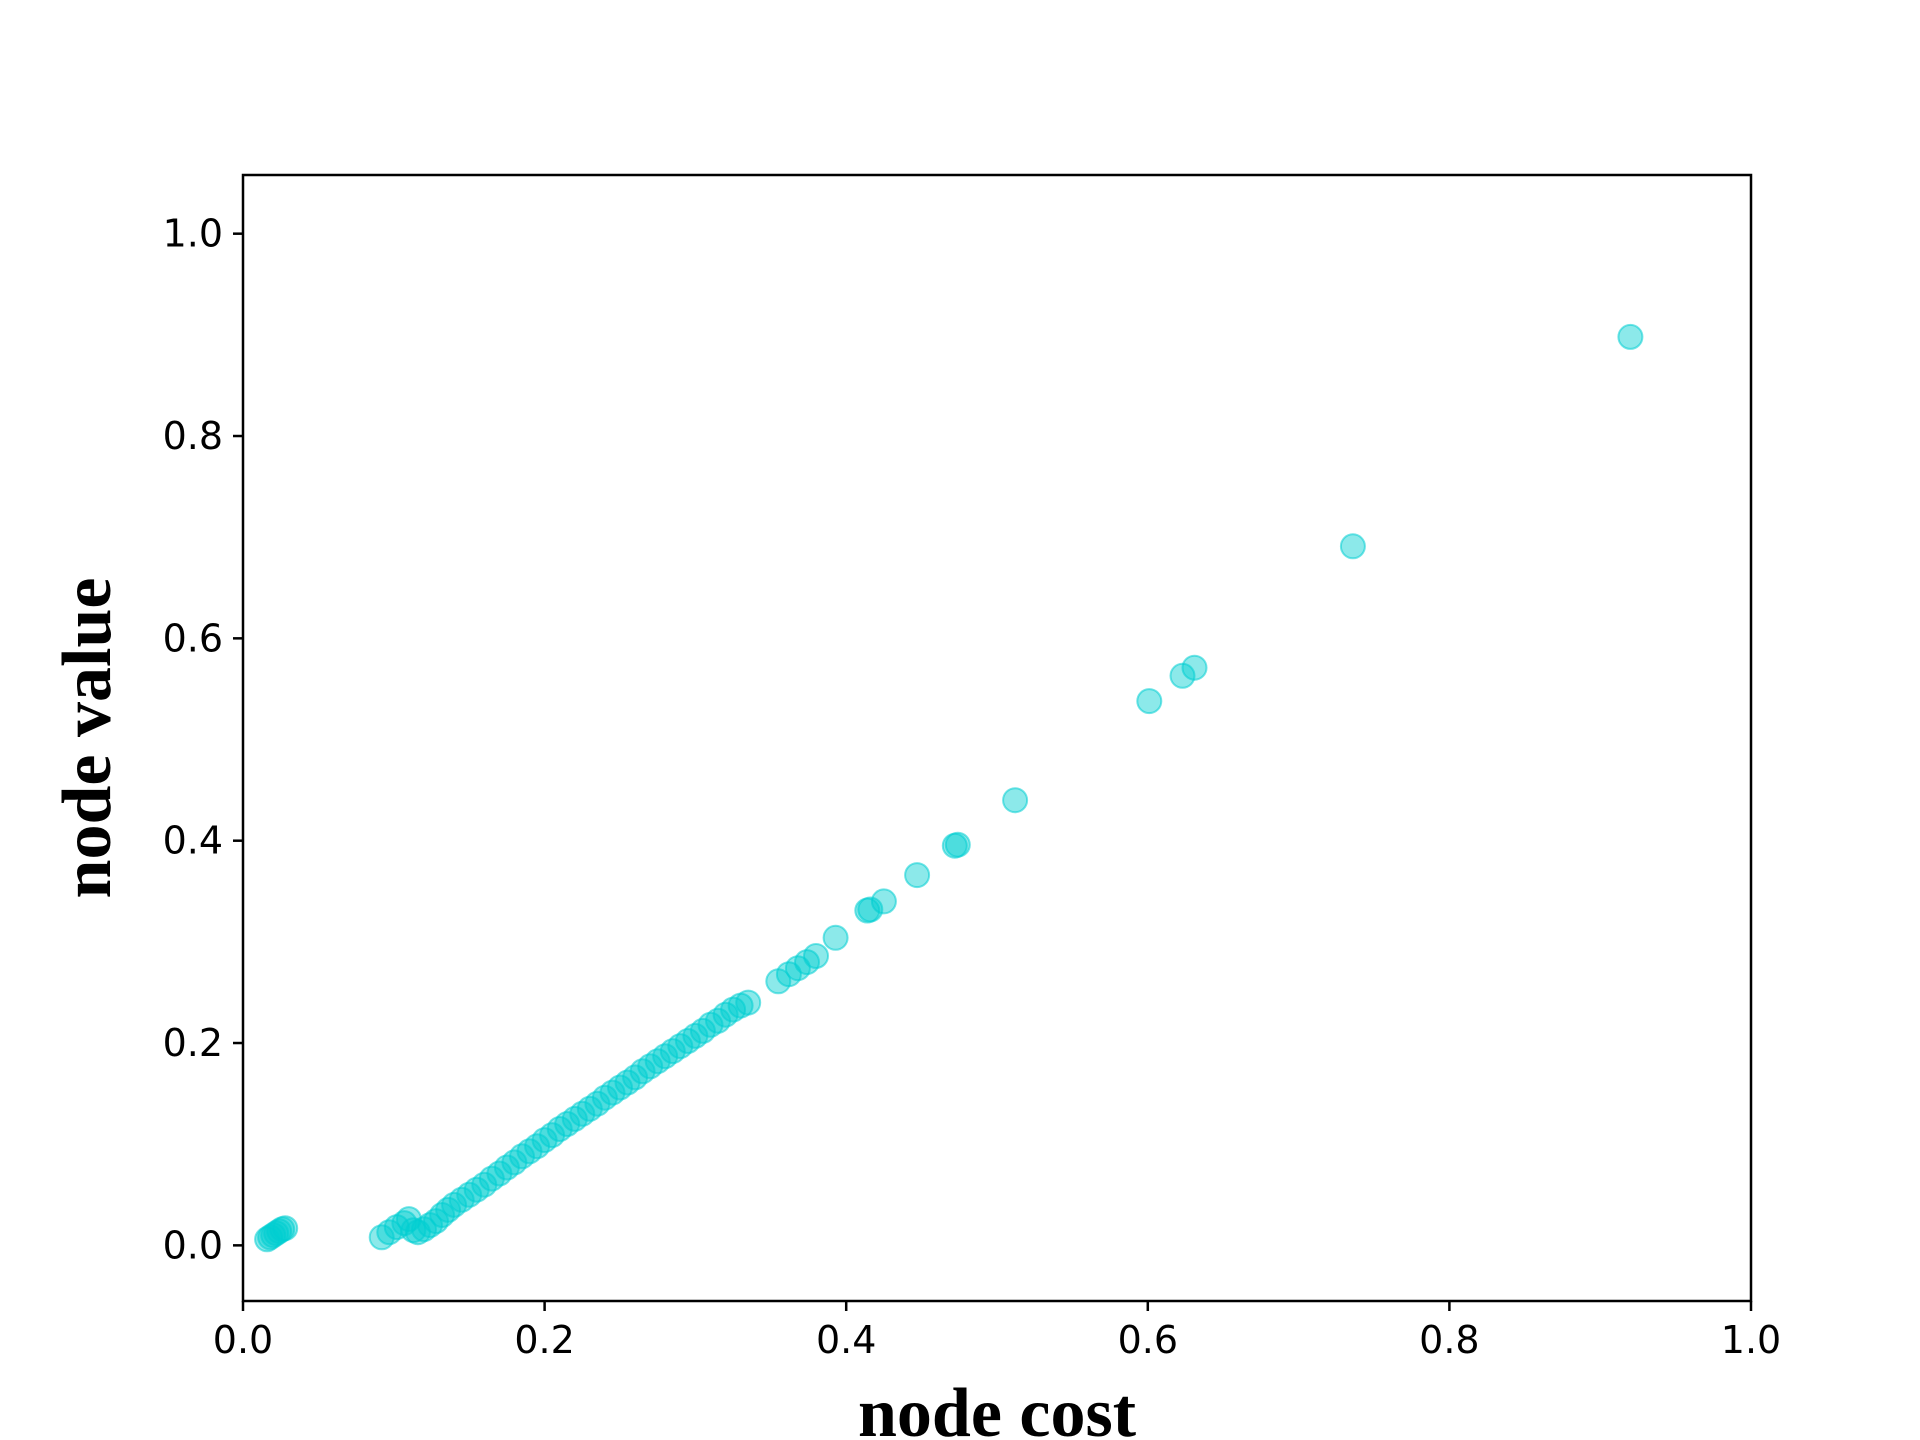 The height and width of the screenshot is (1440, 1920). Describe the element at coordinates (193, 638) in the screenshot. I see `y-tick-label: 0.6` at that location.